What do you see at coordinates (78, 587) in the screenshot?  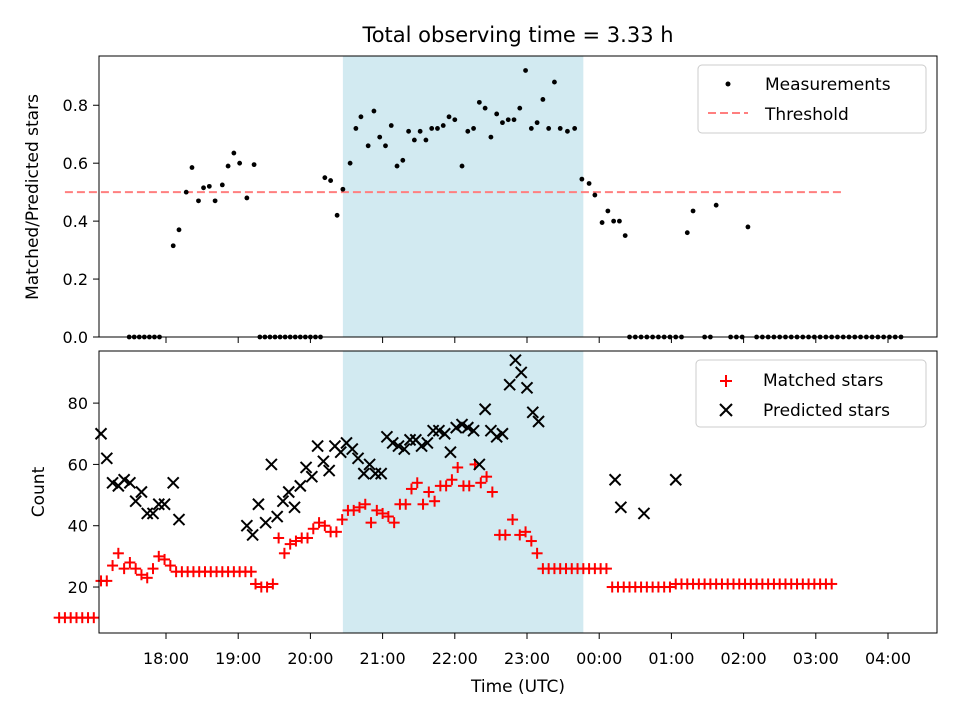 I see `y-tick-label: 20` at bounding box center [78, 587].